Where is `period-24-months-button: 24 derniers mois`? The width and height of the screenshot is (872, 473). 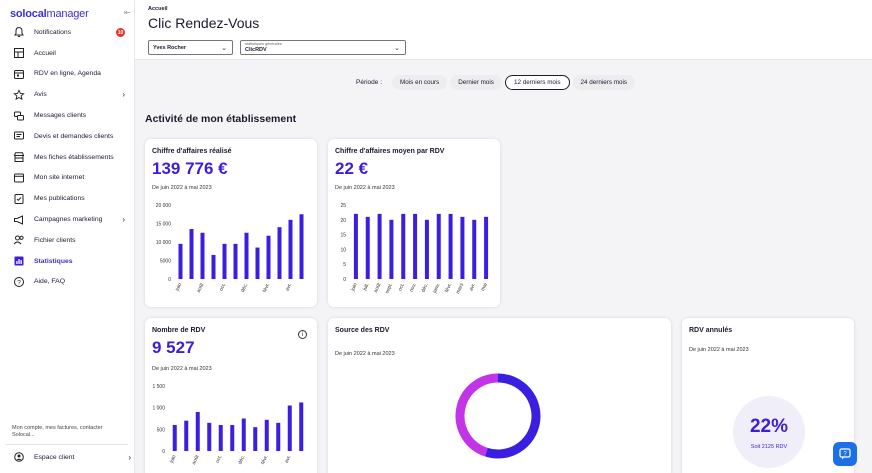
period-24-months-button: 24 derniers mois is located at coordinates (604, 82).